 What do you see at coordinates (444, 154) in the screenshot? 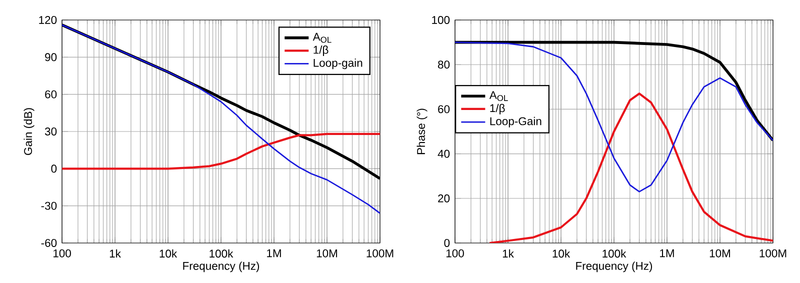
I see `y-tick-label: 40` at bounding box center [444, 154].